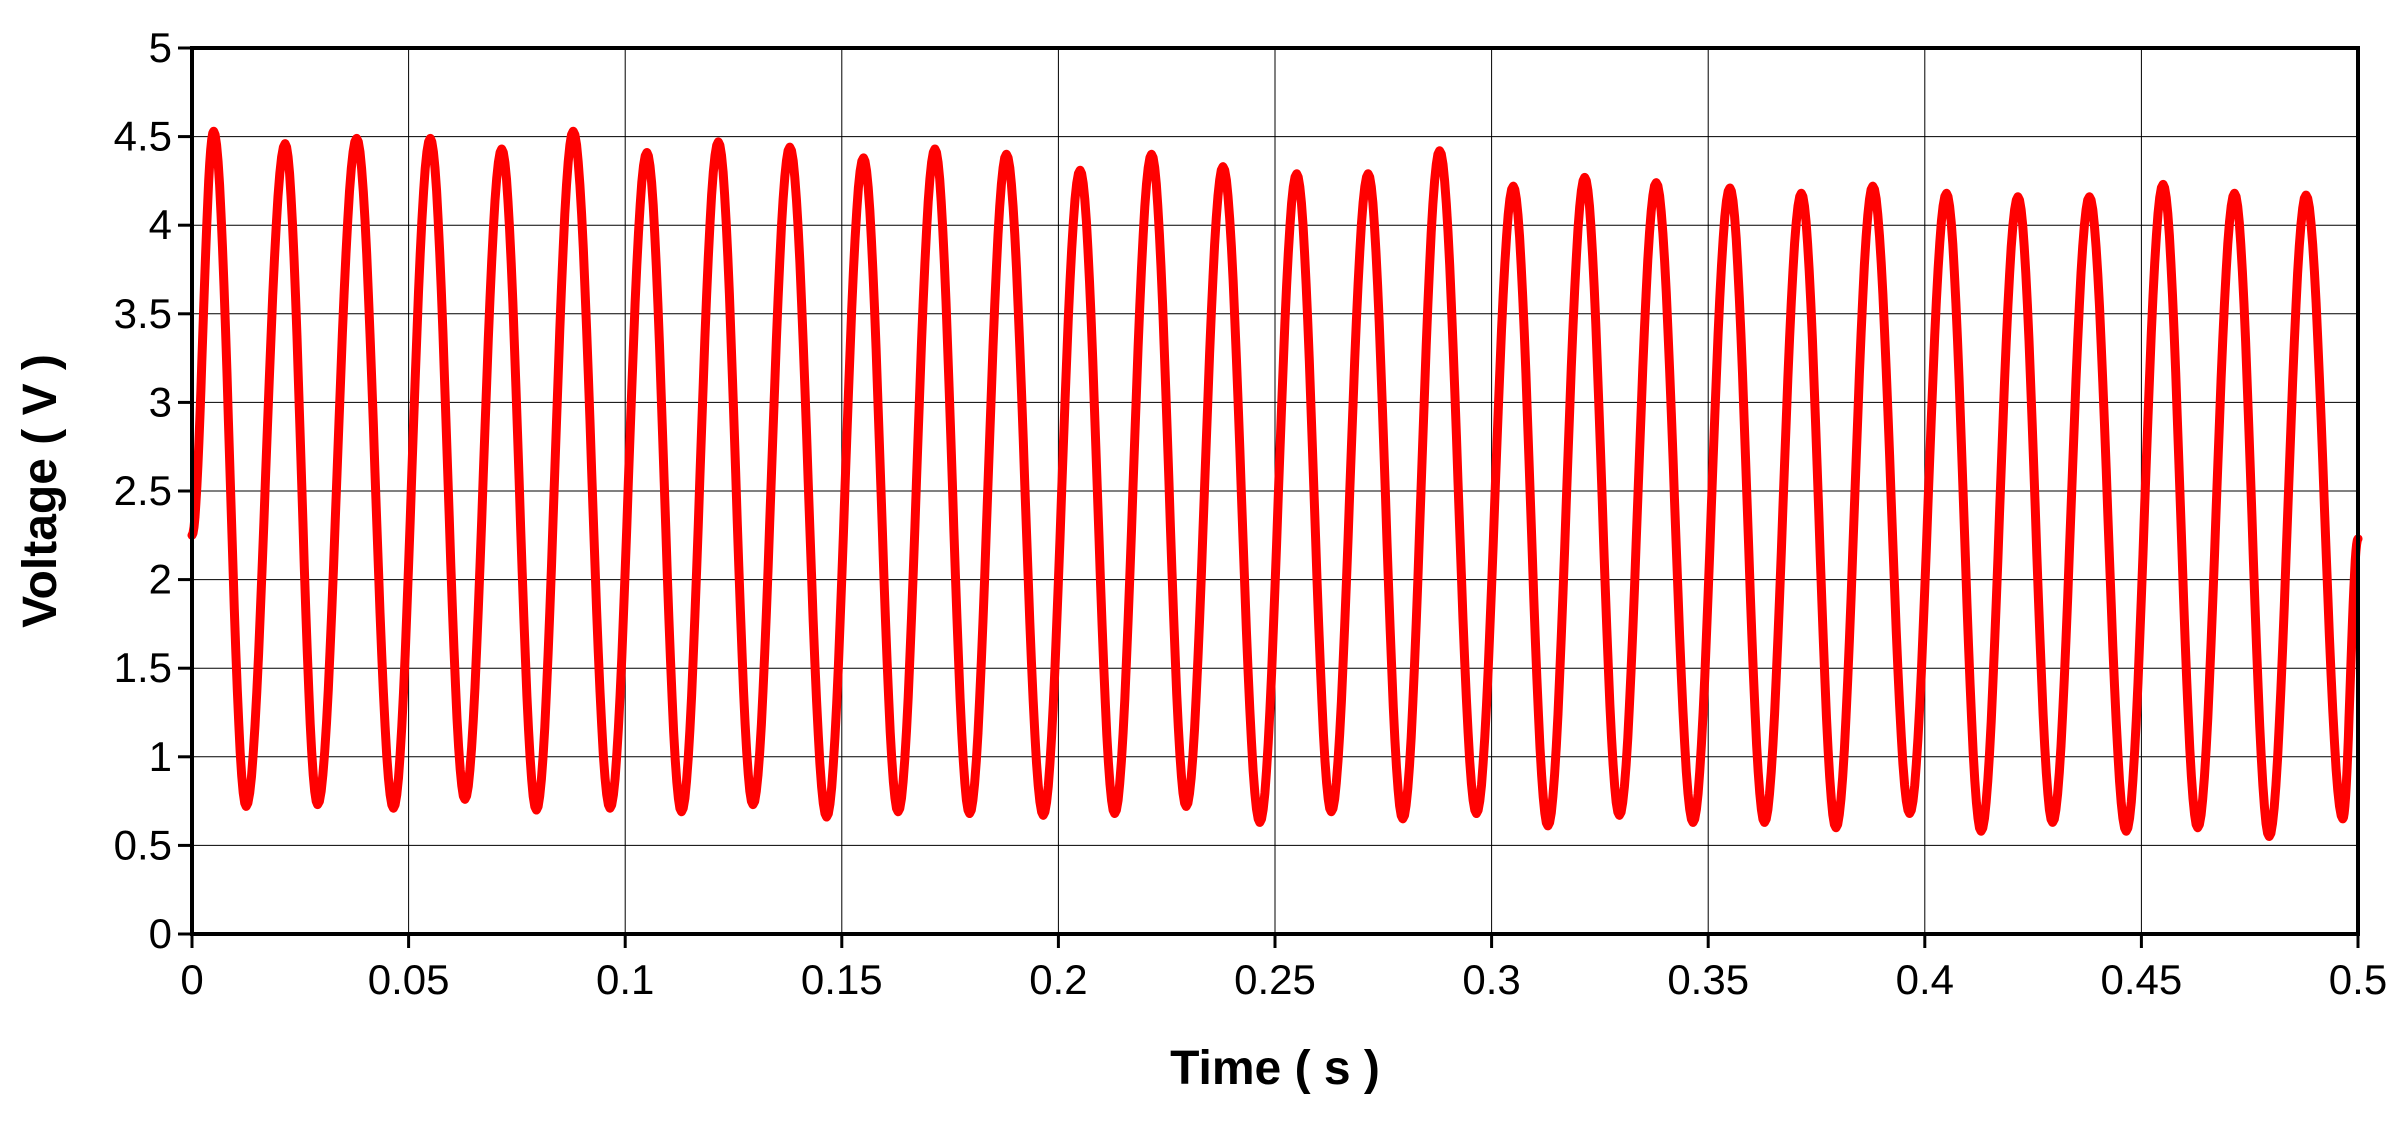 This screenshot has width=2402, height=1126. What do you see at coordinates (160, 47) in the screenshot?
I see `y-tick-label: 5` at bounding box center [160, 47].